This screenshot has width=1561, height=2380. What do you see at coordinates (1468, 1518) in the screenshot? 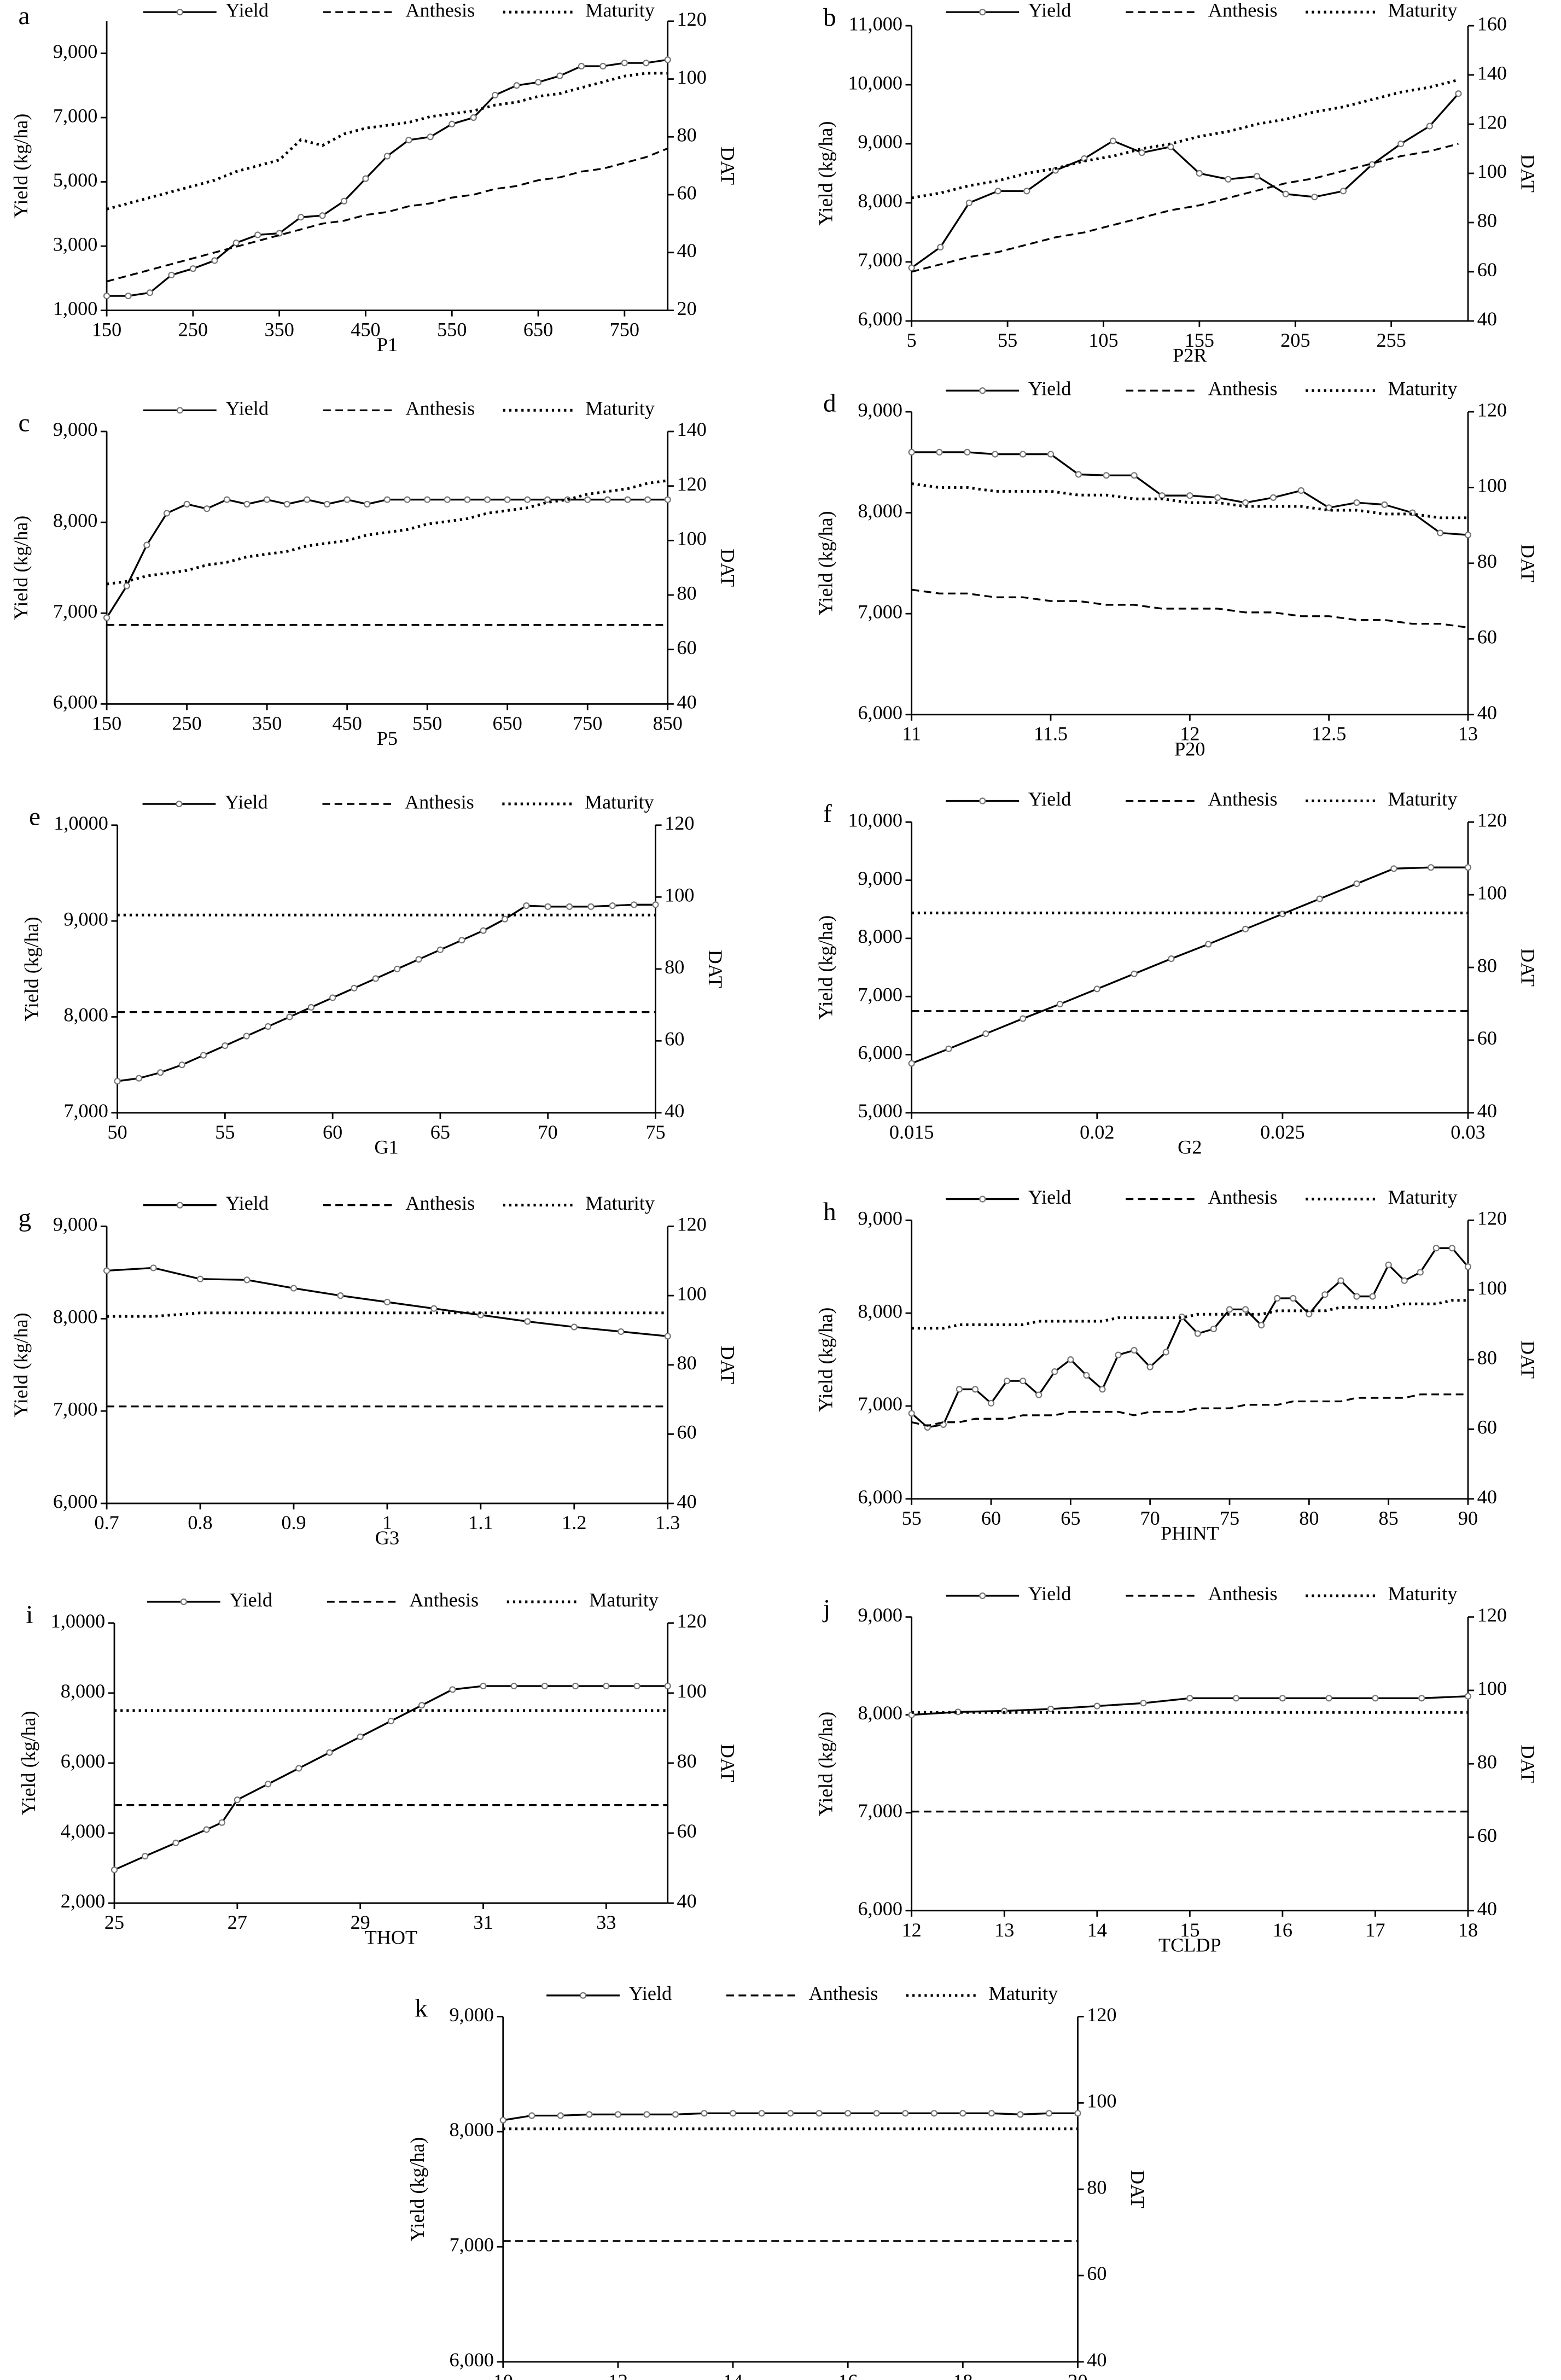
I see `x-tick-label: 90` at bounding box center [1468, 1518].